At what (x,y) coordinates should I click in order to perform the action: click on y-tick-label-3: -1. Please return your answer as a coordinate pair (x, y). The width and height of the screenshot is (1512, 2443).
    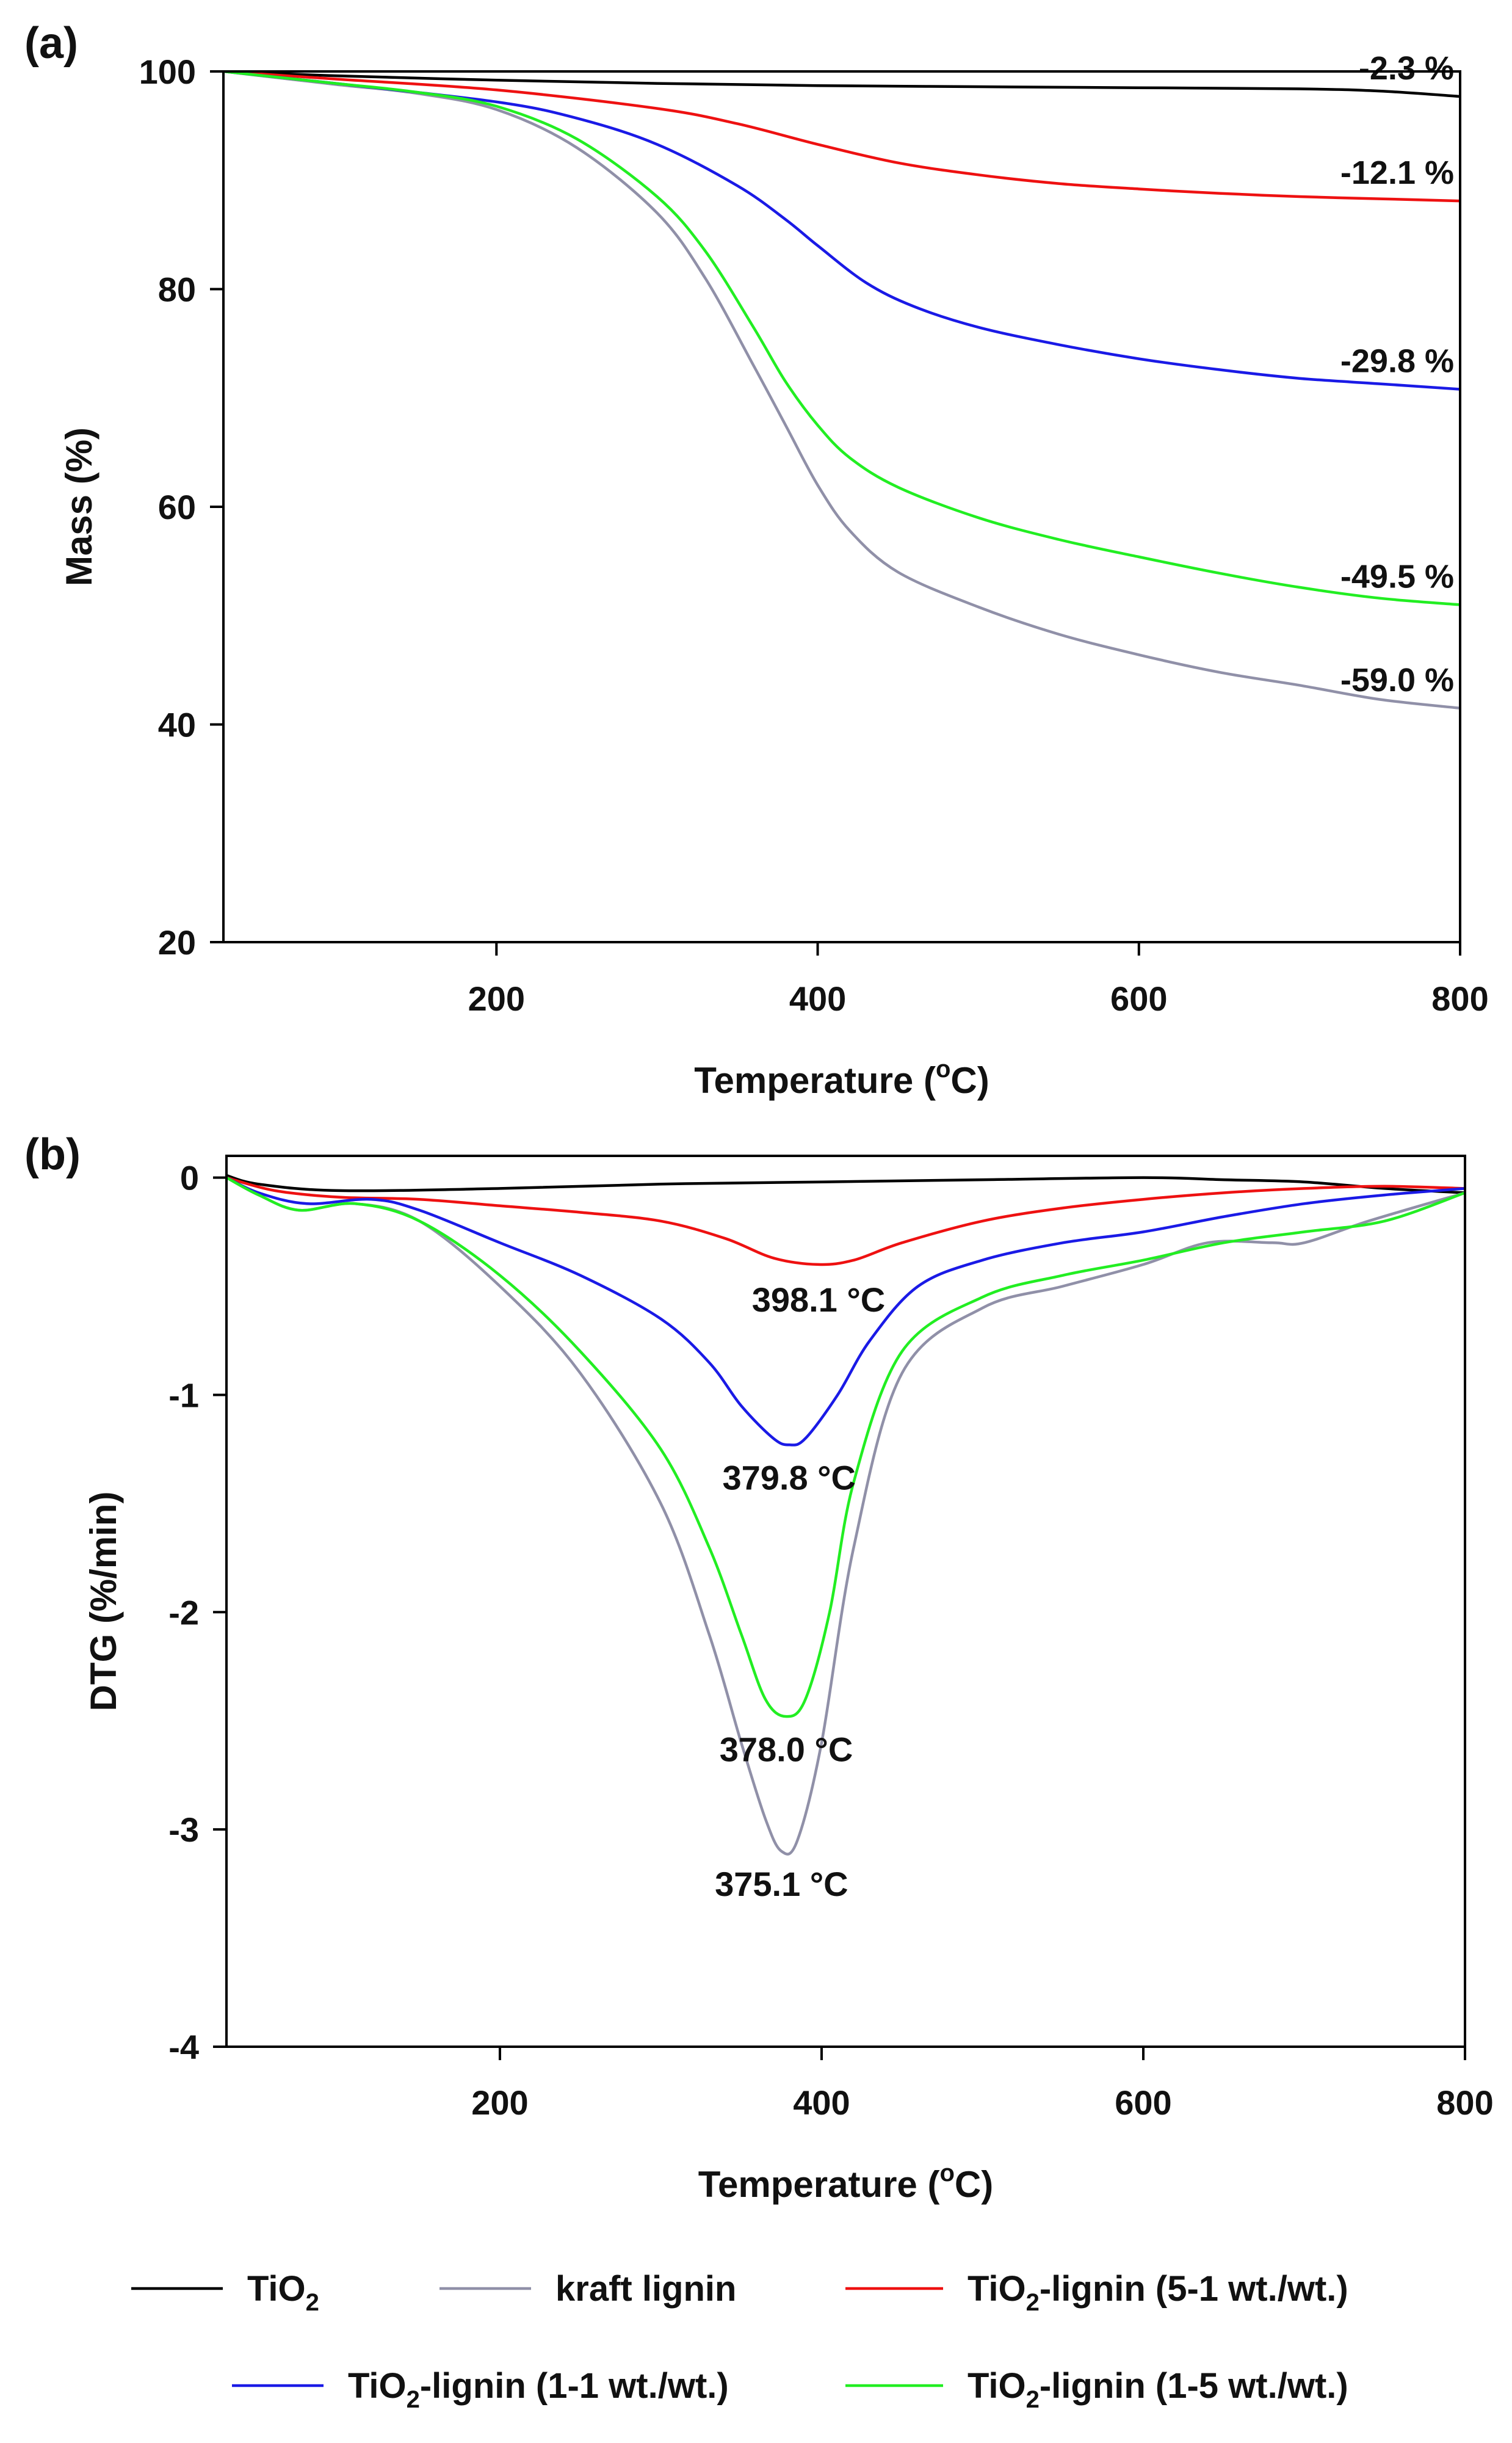
    Looking at the image, I should click on (183, 1395).